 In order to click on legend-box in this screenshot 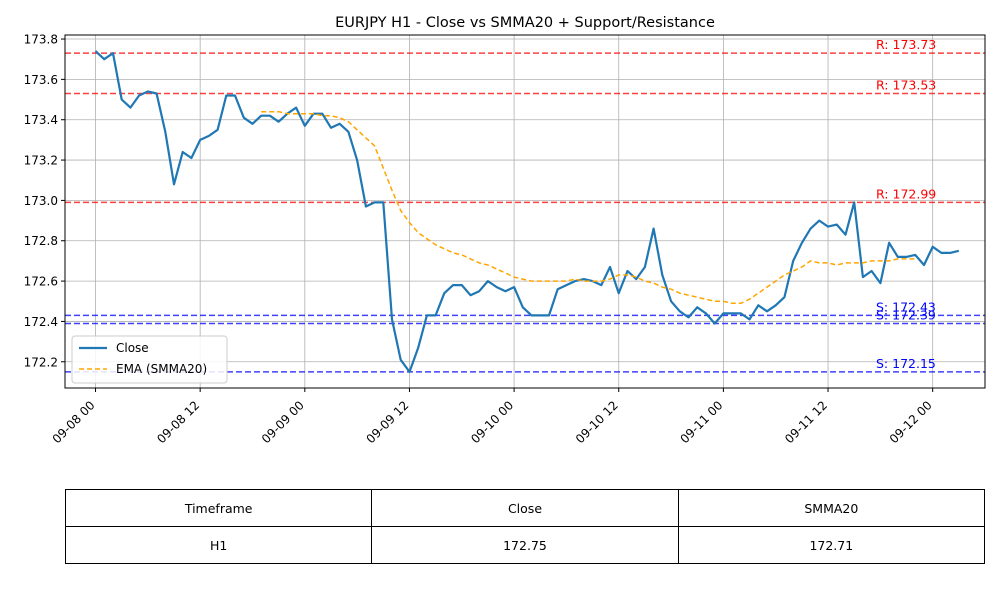, I will do `click(149, 359)`.